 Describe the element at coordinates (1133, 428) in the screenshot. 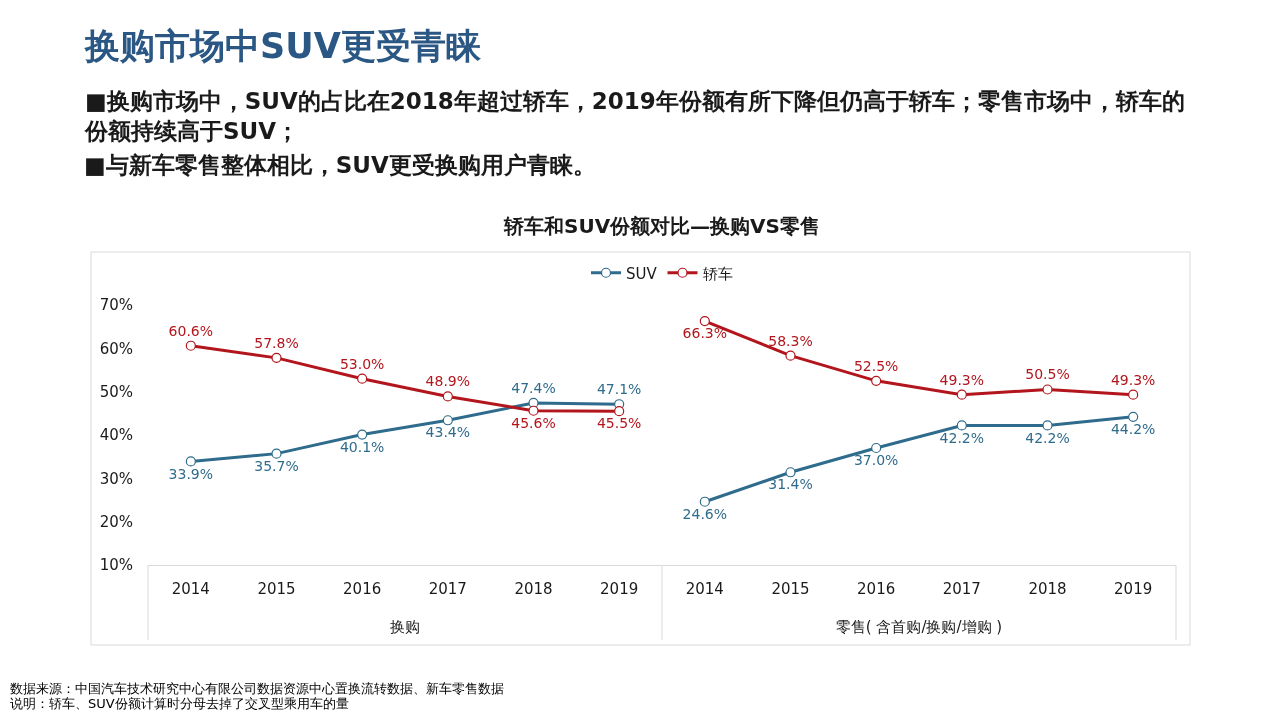

I see `data-label: 44.2%` at that location.